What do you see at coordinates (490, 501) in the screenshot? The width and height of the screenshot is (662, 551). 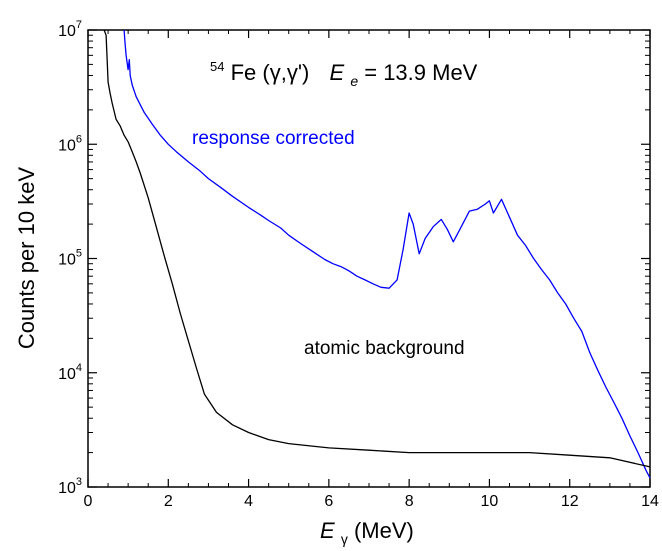 I see `x-tick-label: 10` at bounding box center [490, 501].